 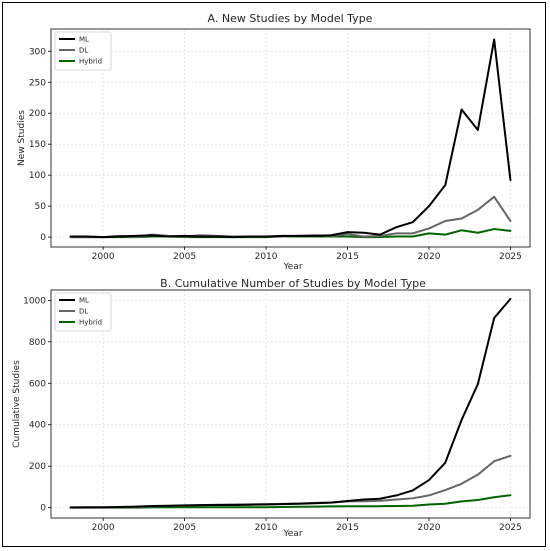 What do you see at coordinates (103, 257) in the screenshot?
I see `x-tick-label-a-2000: 2000` at bounding box center [103, 257].